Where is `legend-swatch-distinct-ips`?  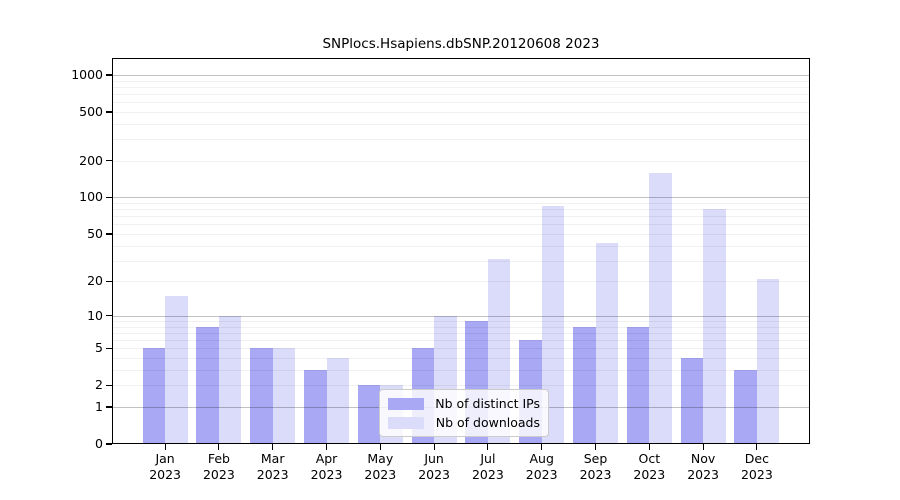
legend-swatch-distinct-ips is located at coordinates (406, 403).